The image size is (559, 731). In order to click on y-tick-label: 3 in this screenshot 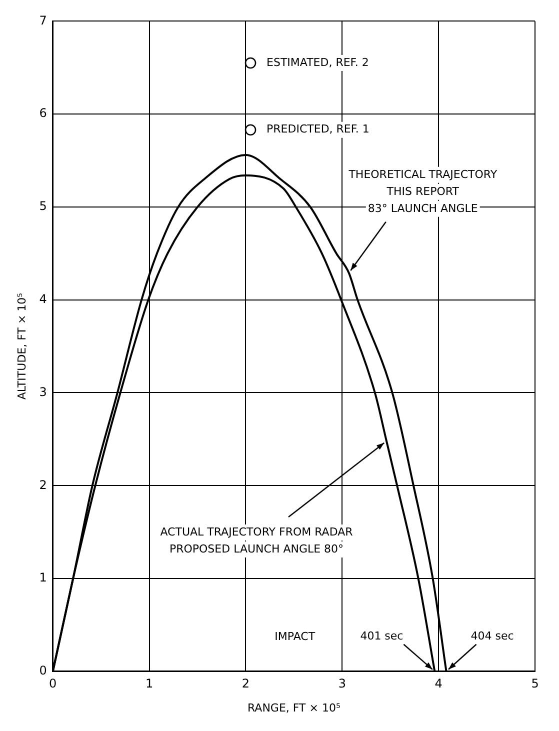, I will do `click(43, 391)`.